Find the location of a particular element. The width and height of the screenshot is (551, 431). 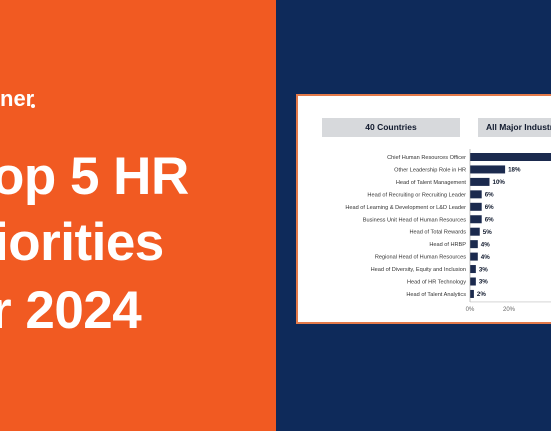

column-header-industries: All Major Industri is located at coordinates (514, 127).